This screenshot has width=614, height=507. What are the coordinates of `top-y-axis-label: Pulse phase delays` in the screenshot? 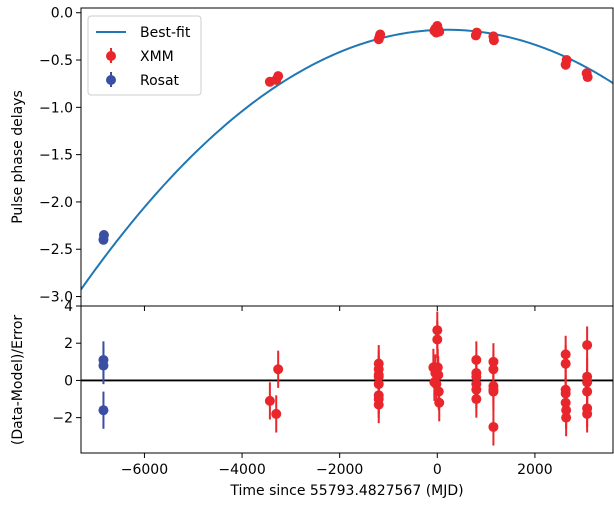 It's located at (18, 157).